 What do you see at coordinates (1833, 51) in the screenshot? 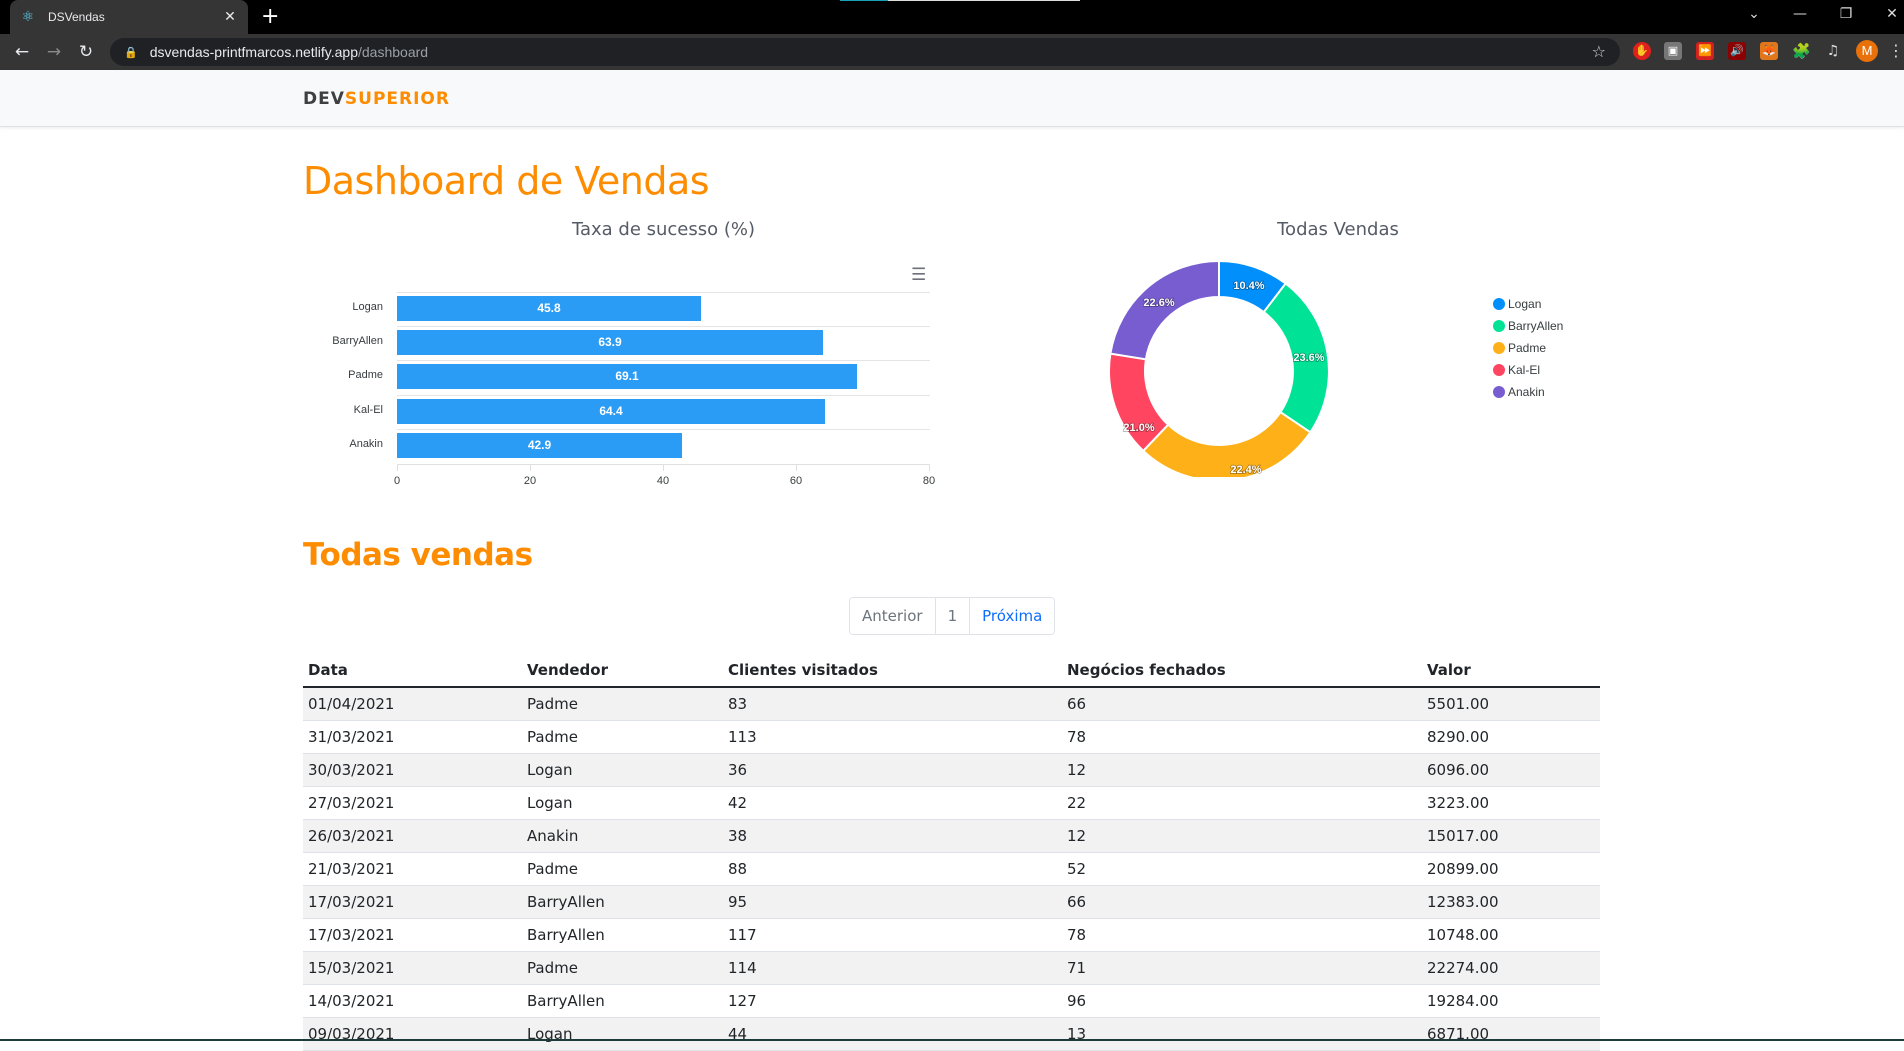
I see `media-queue-icon: ♫` at bounding box center [1833, 51].